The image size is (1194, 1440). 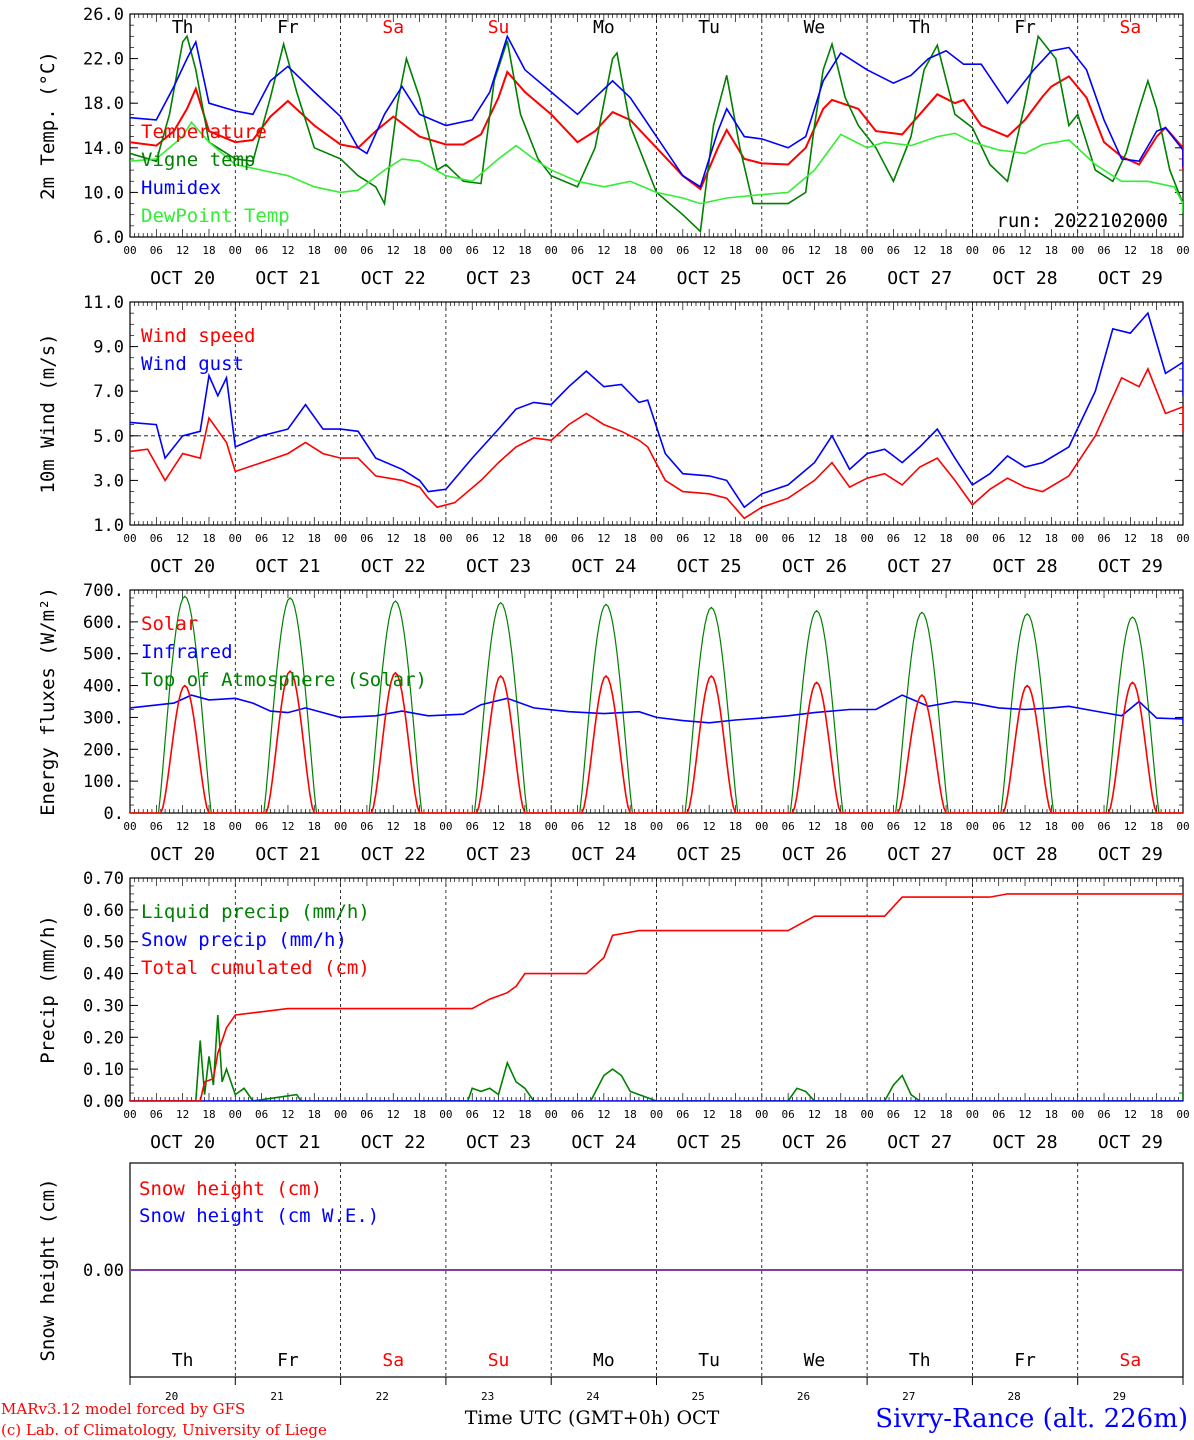 I want to click on day-number-label: 28, so click(x=1013, y=1396).